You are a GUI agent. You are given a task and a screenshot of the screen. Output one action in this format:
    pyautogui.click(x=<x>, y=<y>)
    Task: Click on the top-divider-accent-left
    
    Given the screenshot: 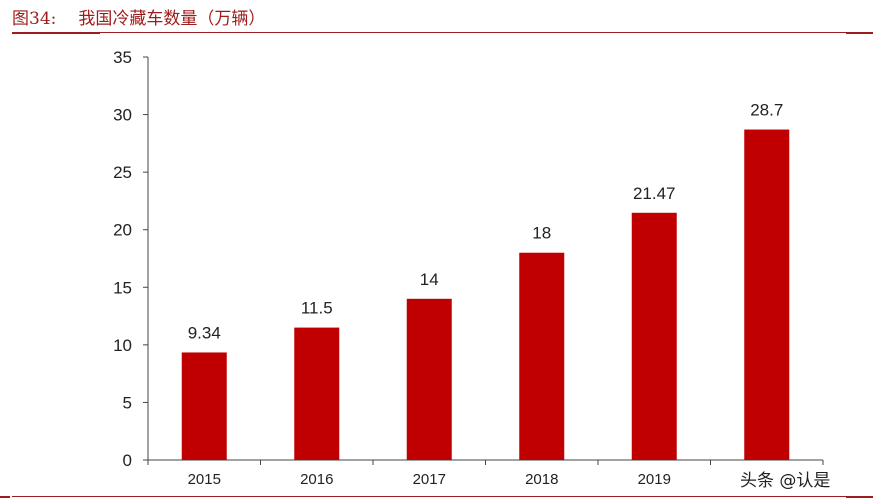 What is the action you would take?
    pyautogui.click(x=56, y=33)
    